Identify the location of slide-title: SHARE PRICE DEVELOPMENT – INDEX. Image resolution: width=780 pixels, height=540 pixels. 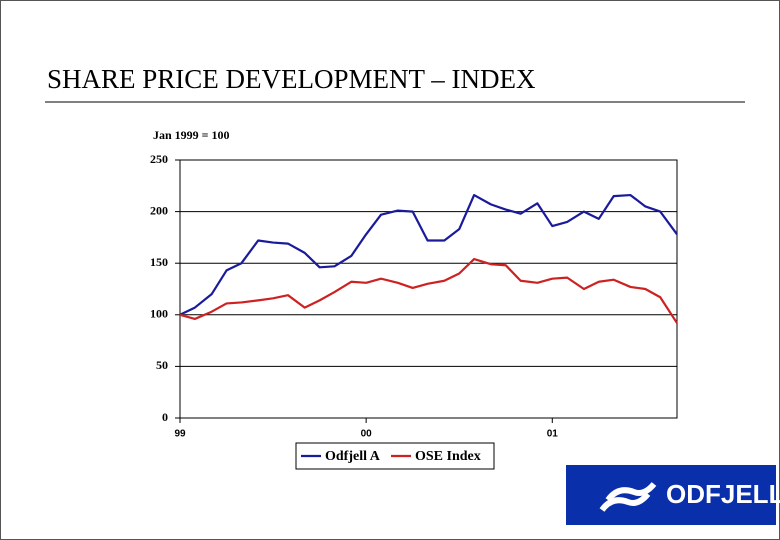
(291, 79).